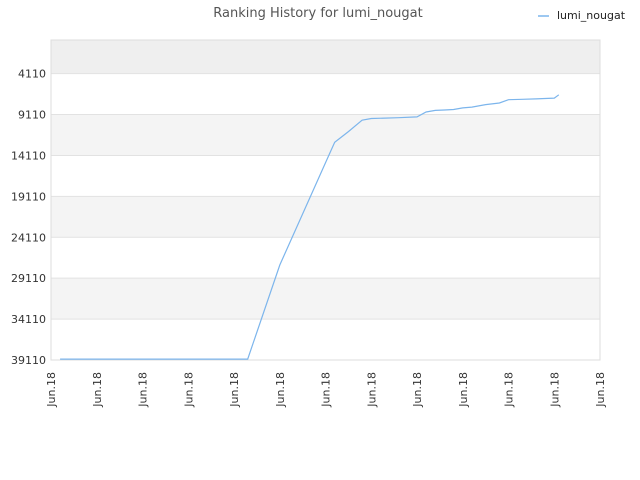  What do you see at coordinates (28, 278) in the screenshot?
I see `y-tick-label: 29110` at bounding box center [28, 278].